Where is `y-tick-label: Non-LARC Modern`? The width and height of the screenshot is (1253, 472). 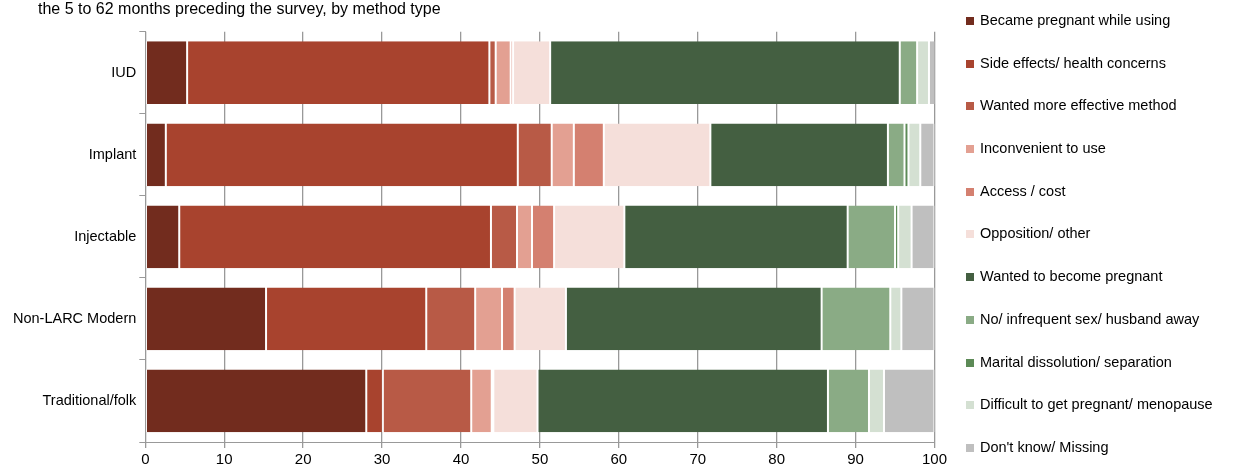 y-tick-label: Non-LARC Modern is located at coordinates (74, 317).